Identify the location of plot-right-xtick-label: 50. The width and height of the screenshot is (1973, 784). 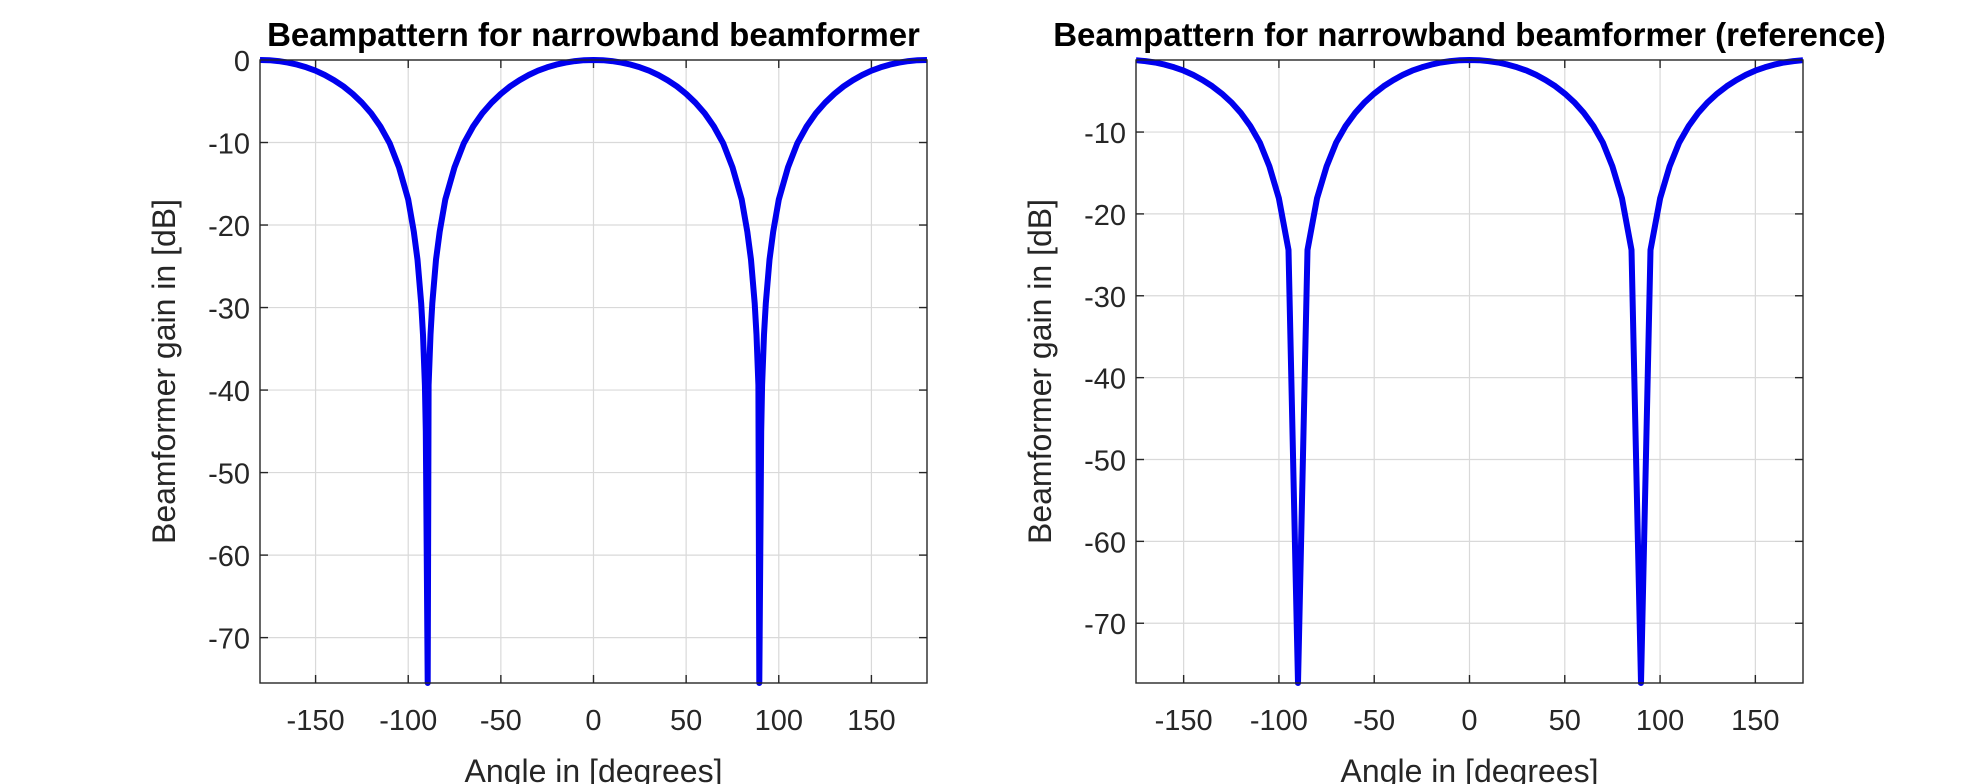
(1565, 721).